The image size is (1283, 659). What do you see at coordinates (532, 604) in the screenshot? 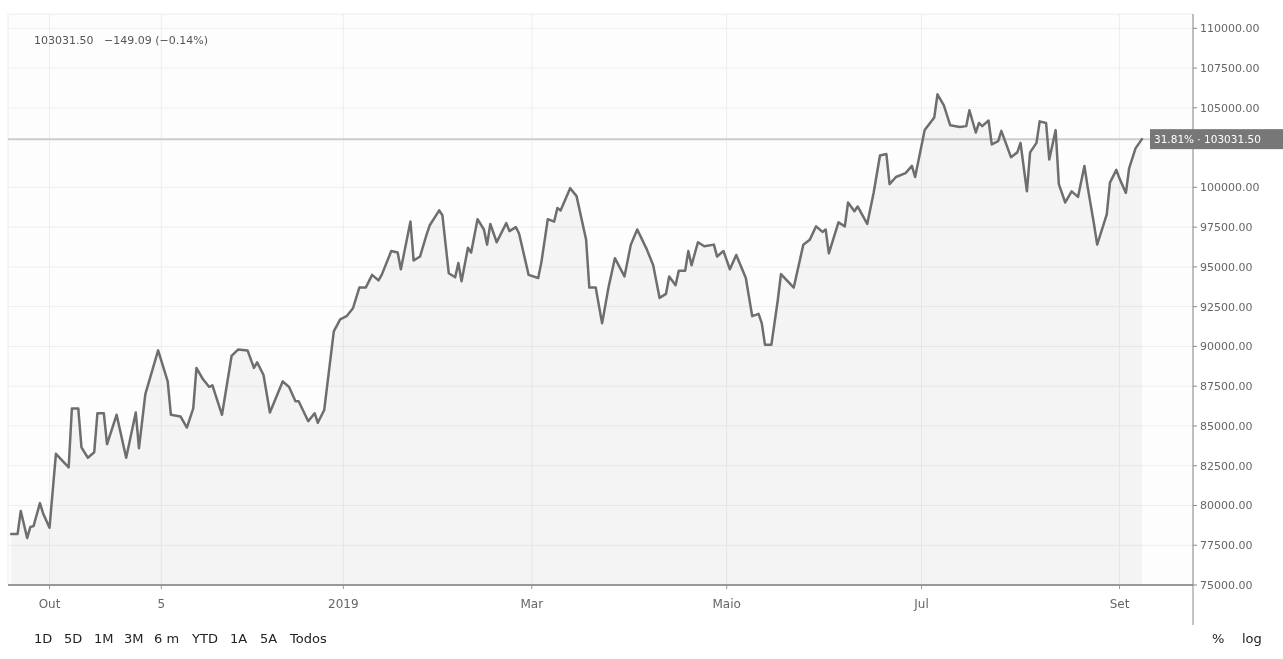
I see `x-tick-label: Mar` at bounding box center [532, 604].